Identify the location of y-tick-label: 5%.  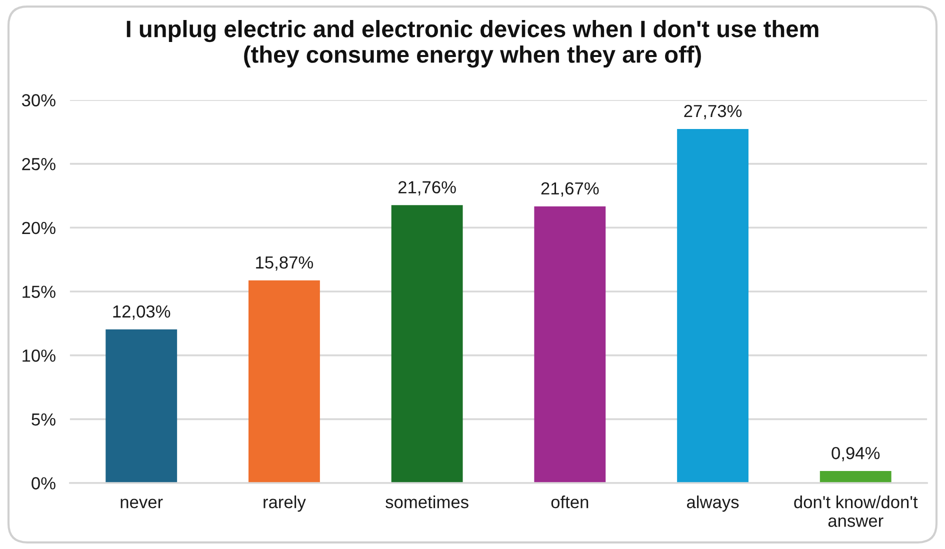
(44, 419).